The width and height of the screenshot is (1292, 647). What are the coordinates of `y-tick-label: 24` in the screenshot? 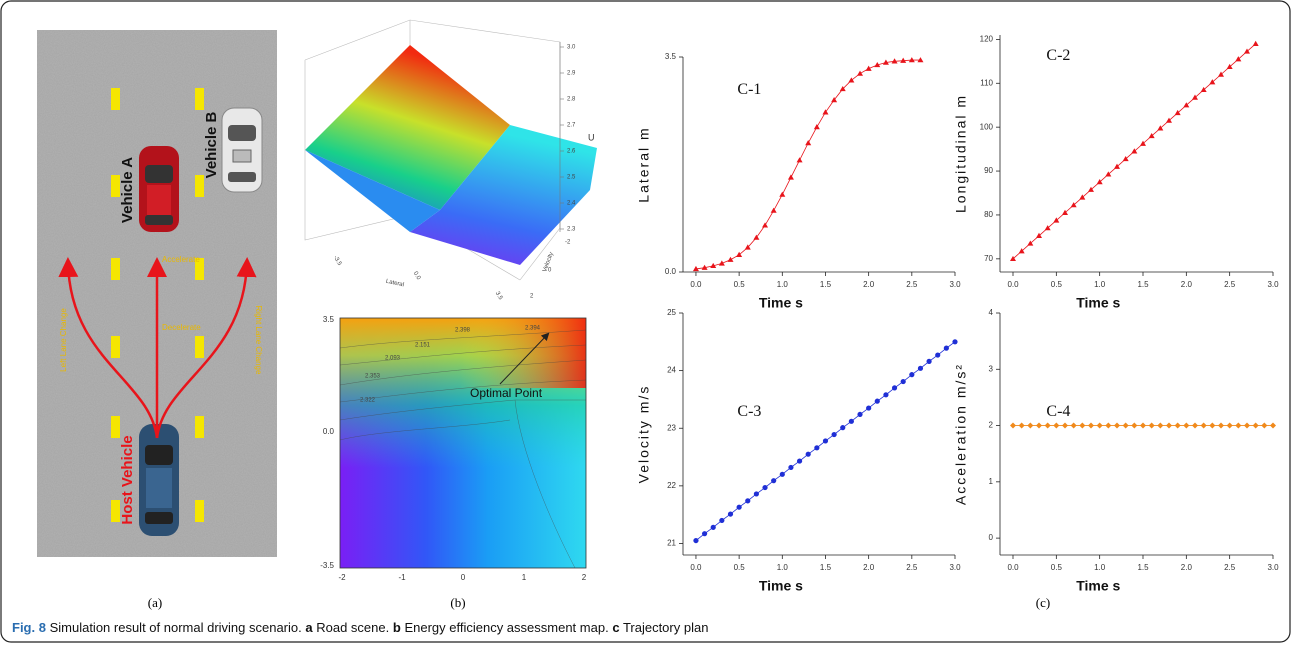 It's located at (671, 370).